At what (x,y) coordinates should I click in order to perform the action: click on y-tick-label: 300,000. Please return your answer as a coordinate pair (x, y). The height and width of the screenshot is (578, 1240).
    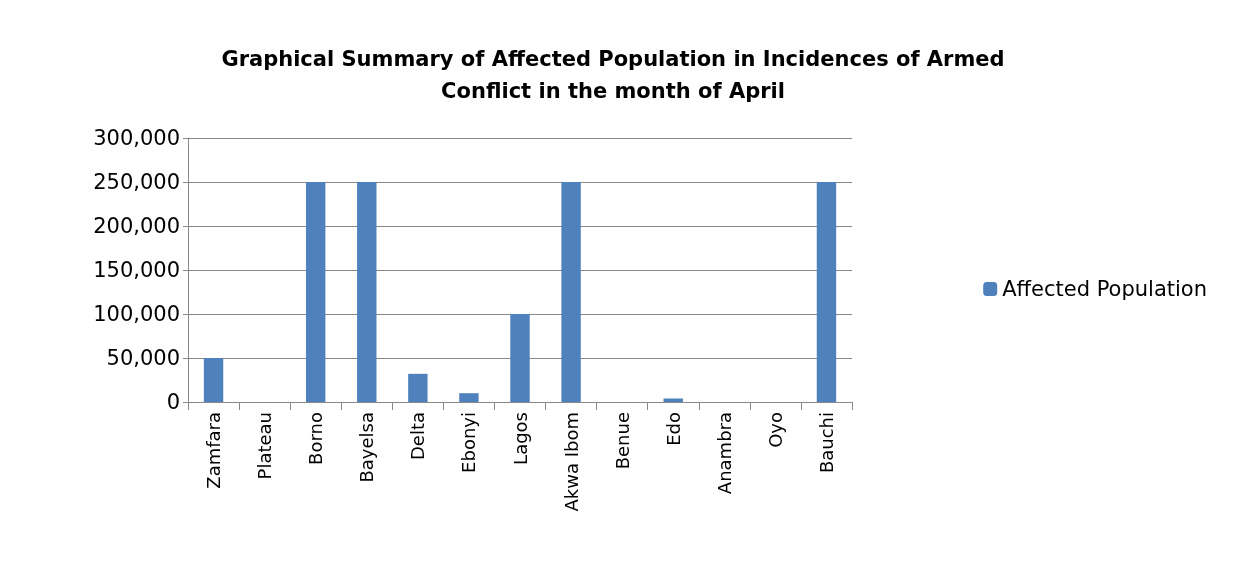
    Looking at the image, I should click on (136, 138).